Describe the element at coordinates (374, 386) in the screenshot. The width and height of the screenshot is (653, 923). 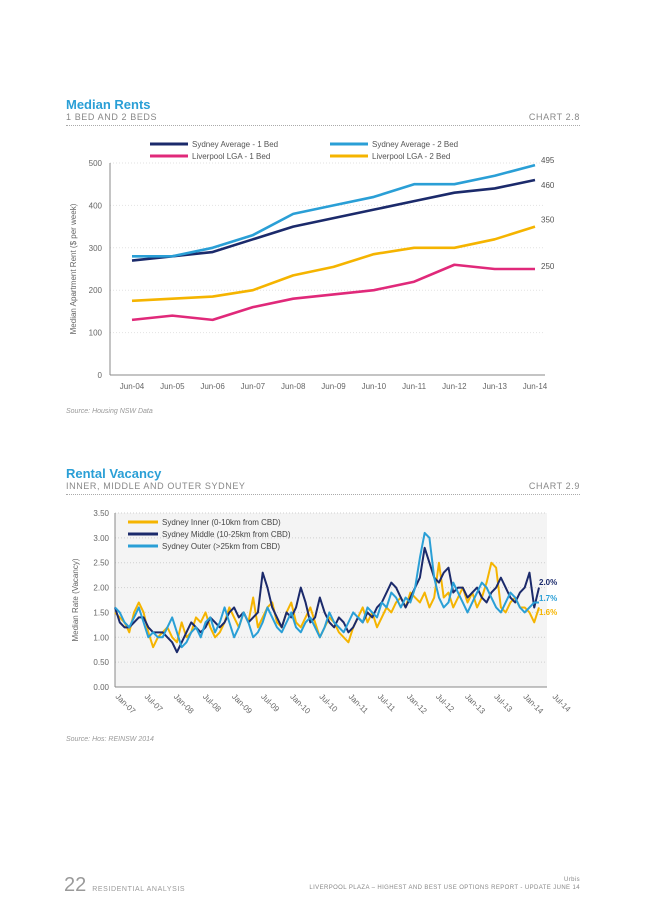
I see `x-tick-label: Jun-10` at that location.